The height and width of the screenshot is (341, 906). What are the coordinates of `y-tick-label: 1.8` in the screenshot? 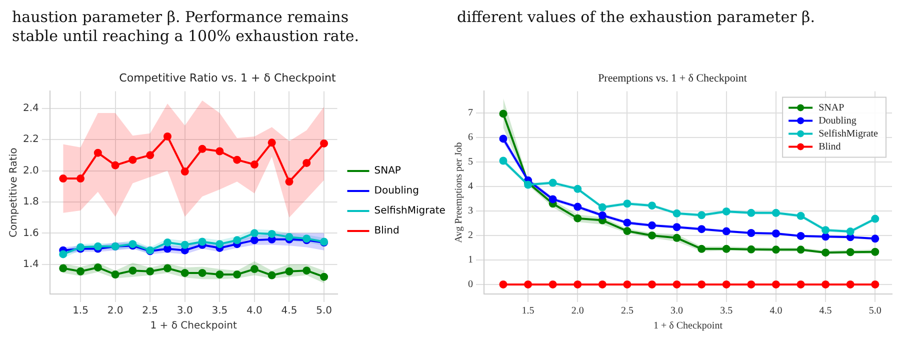 It's located at (30, 202).